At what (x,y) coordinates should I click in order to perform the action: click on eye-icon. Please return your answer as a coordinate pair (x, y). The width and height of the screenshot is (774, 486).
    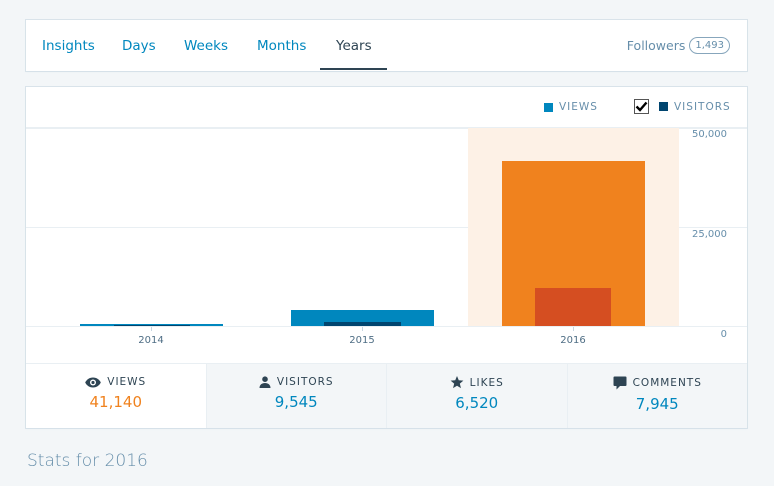
    Looking at the image, I should click on (93, 382).